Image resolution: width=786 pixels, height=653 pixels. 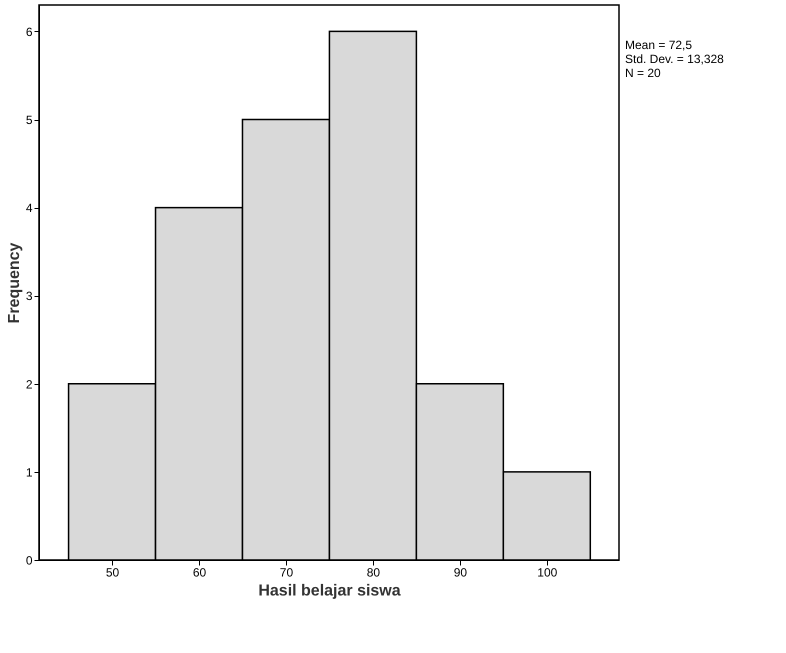 What do you see at coordinates (199, 573) in the screenshot?
I see `x-tick-label: 60` at bounding box center [199, 573].